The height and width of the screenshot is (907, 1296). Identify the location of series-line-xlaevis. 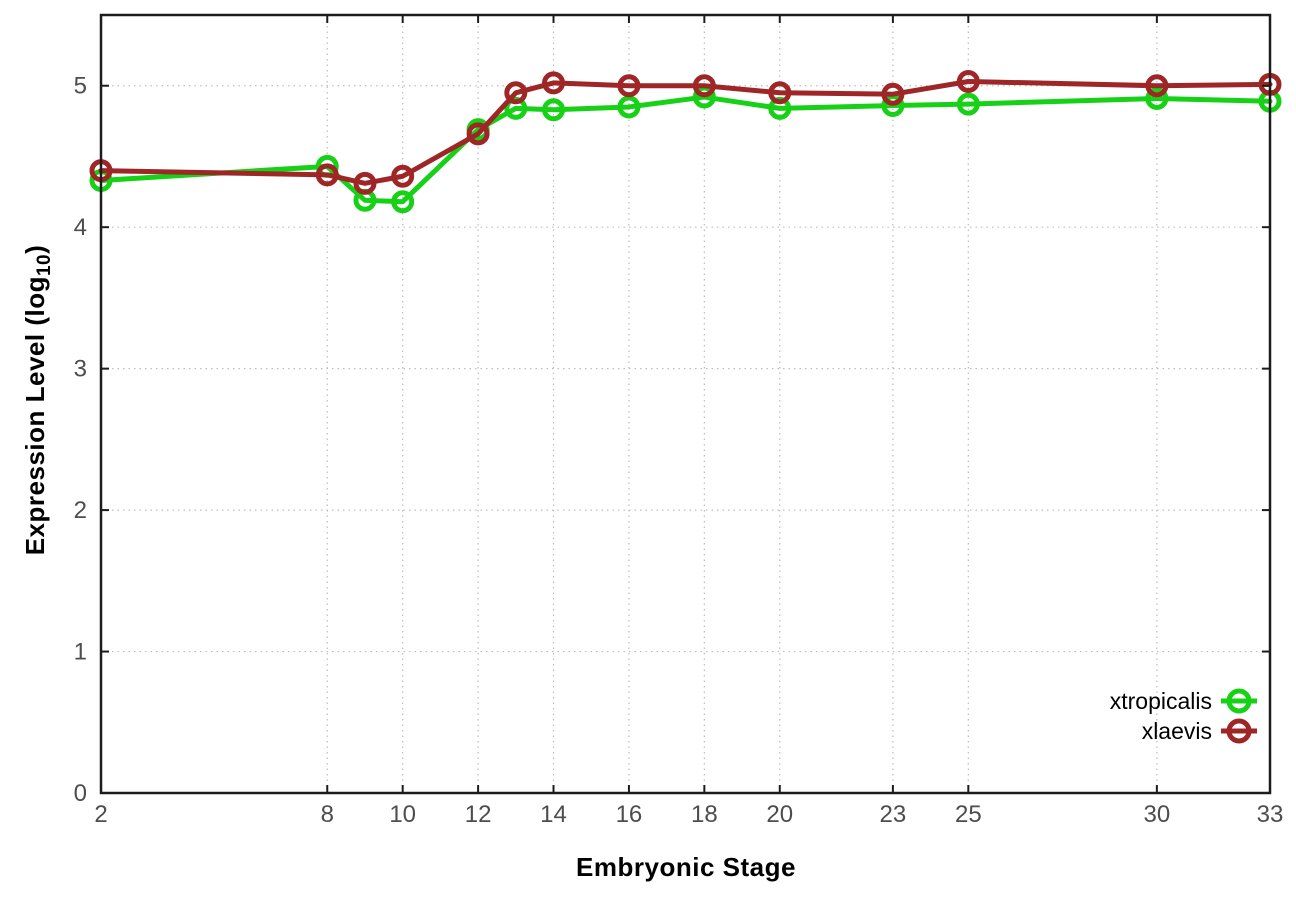
(685, 132).